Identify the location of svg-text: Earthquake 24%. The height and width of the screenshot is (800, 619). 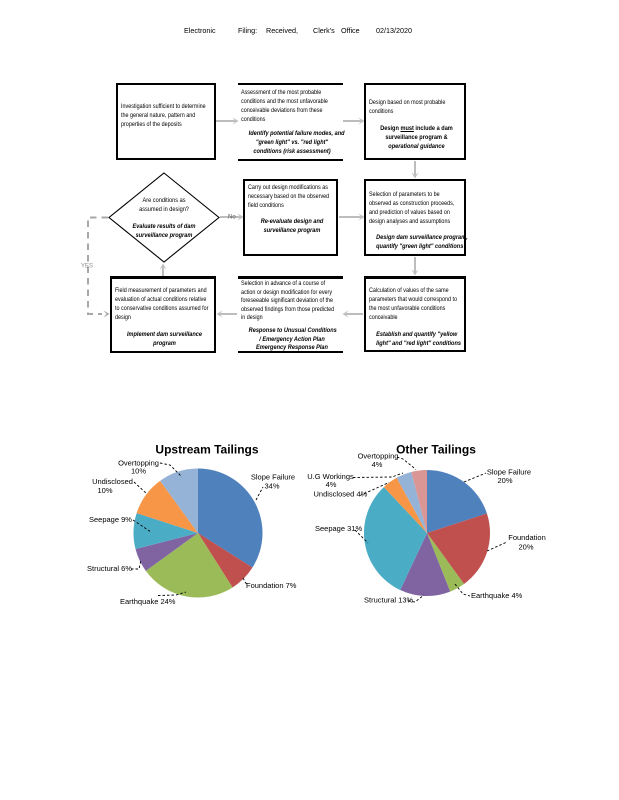
(148, 601).